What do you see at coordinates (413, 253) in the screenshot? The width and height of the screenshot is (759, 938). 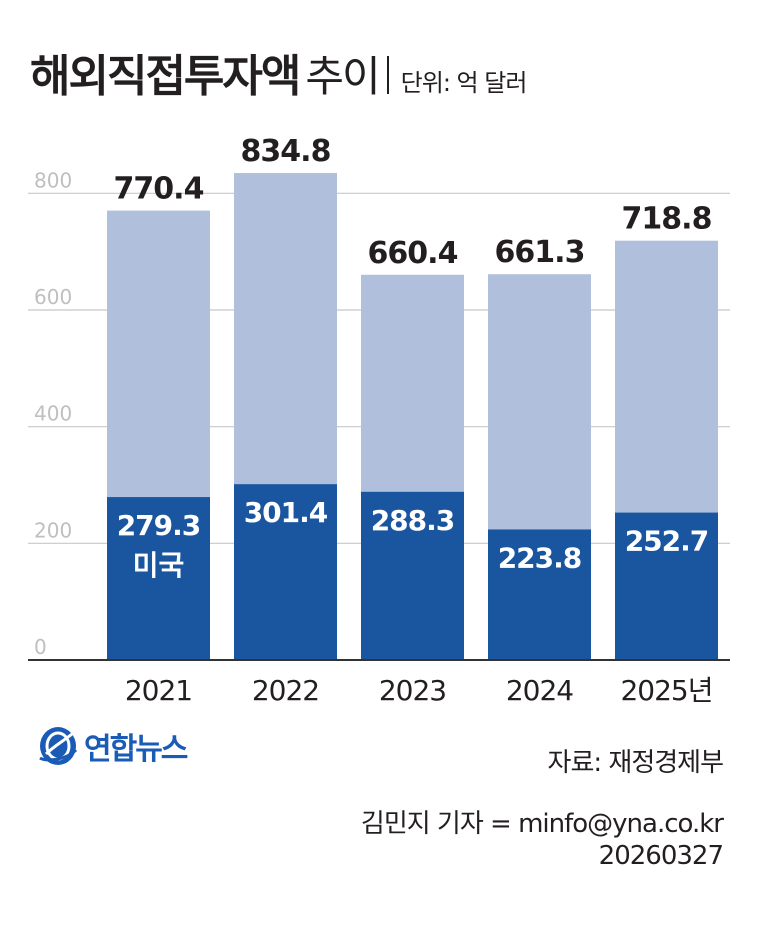 I see `total-value-label: 660.4` at bounding box center [413, 253].